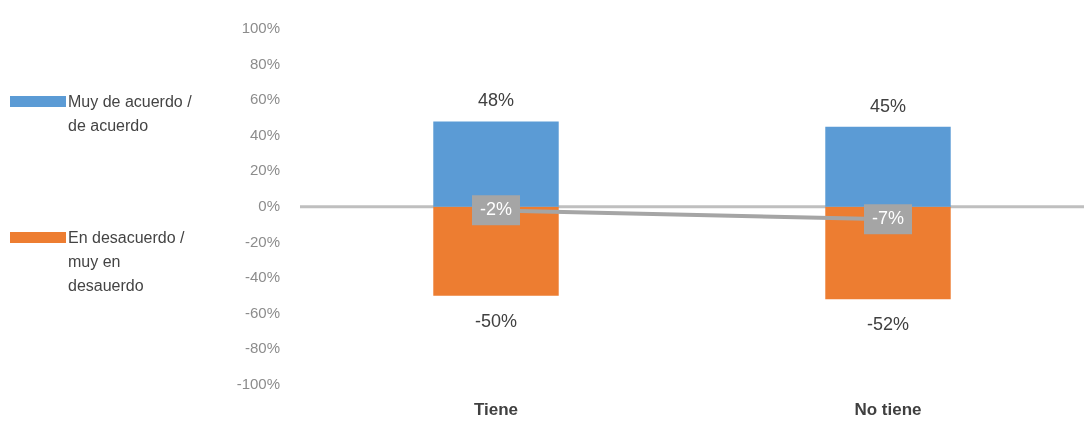 This screenshot has width=1084, height=429. What do you see at coordinates (888, 218) in the screenshot?
I see `text: -7%` at bounding box center [888, 218].